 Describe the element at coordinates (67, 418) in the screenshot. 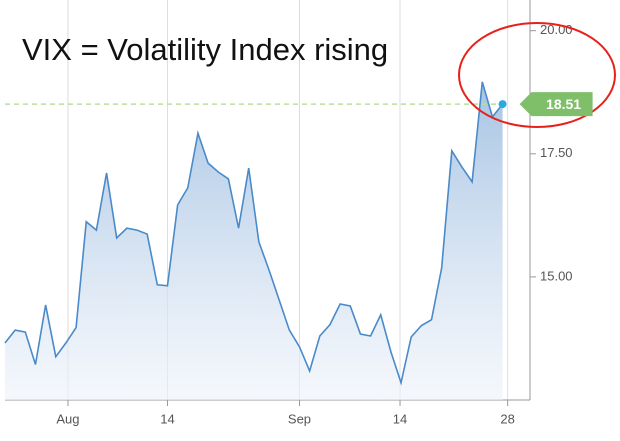

I see `x-tick-label: Aug` at that location.